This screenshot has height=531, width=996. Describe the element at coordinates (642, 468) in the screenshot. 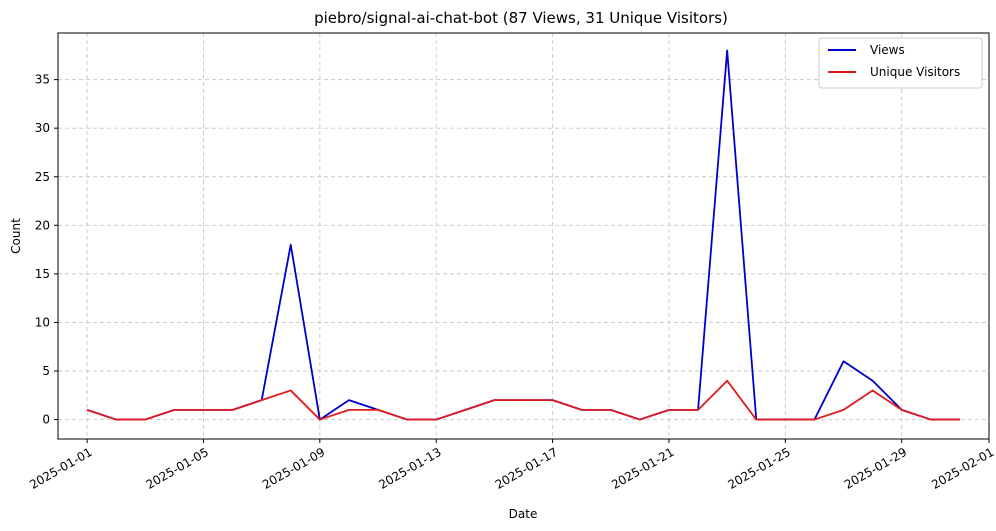

I see `x-tick-label: 2025-01-21` at that location.